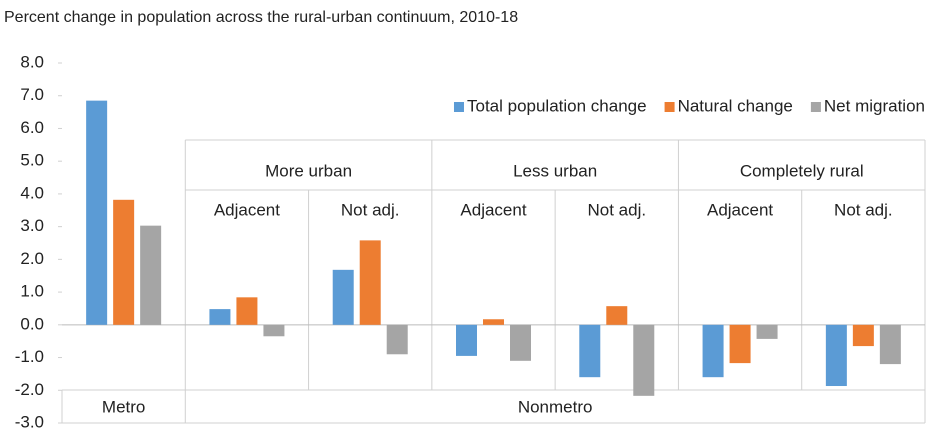  What do you see at coordinates (32, 192) in the screenshot?
I see `y-tick-label: 4.0` at bounding box center [32, 192].